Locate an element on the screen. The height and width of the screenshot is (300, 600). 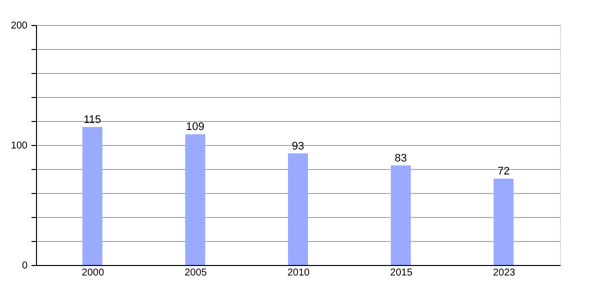
x-tick-label: 2023 is located at coordinates (504, 273).